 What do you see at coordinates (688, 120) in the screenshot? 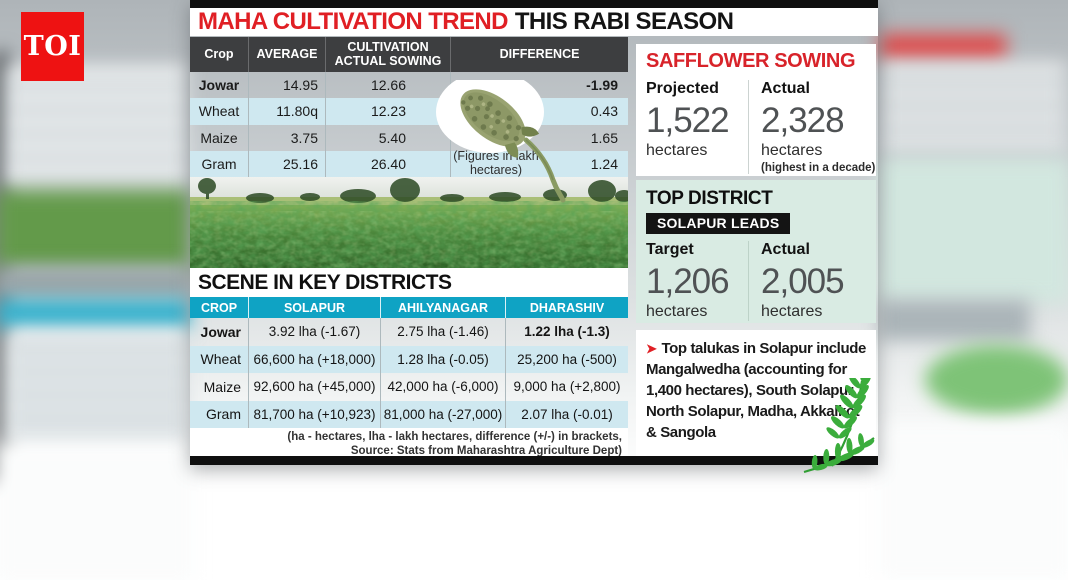
I see `projected-value: 1,522` at bounding box center [688, 120].